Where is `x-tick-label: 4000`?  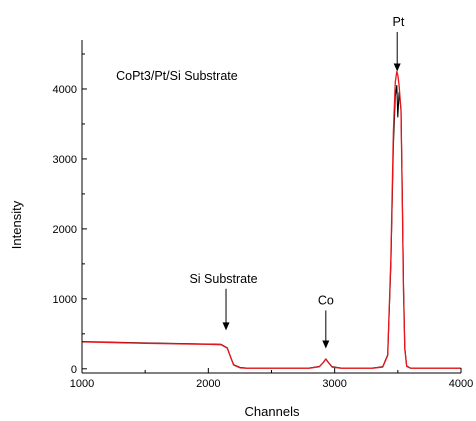 x-tick-label: 4000 is located at coordinates (461, 384).